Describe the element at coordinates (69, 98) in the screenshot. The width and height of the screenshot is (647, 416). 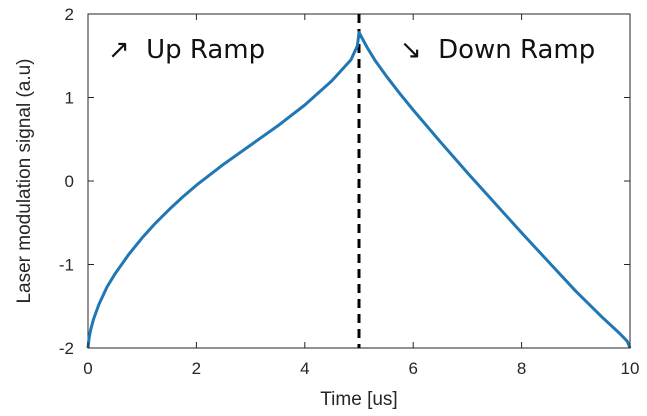
I see `y-tick-label: 1` at that location.